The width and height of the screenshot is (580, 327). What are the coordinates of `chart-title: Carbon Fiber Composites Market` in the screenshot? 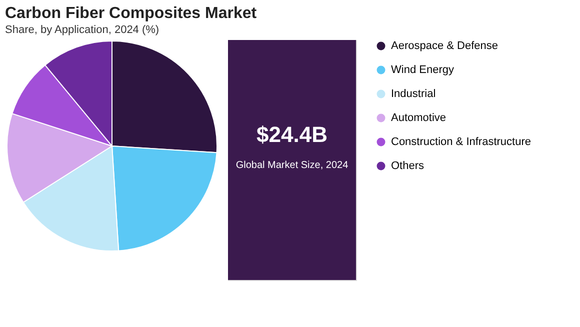 It's located at (131, 13).